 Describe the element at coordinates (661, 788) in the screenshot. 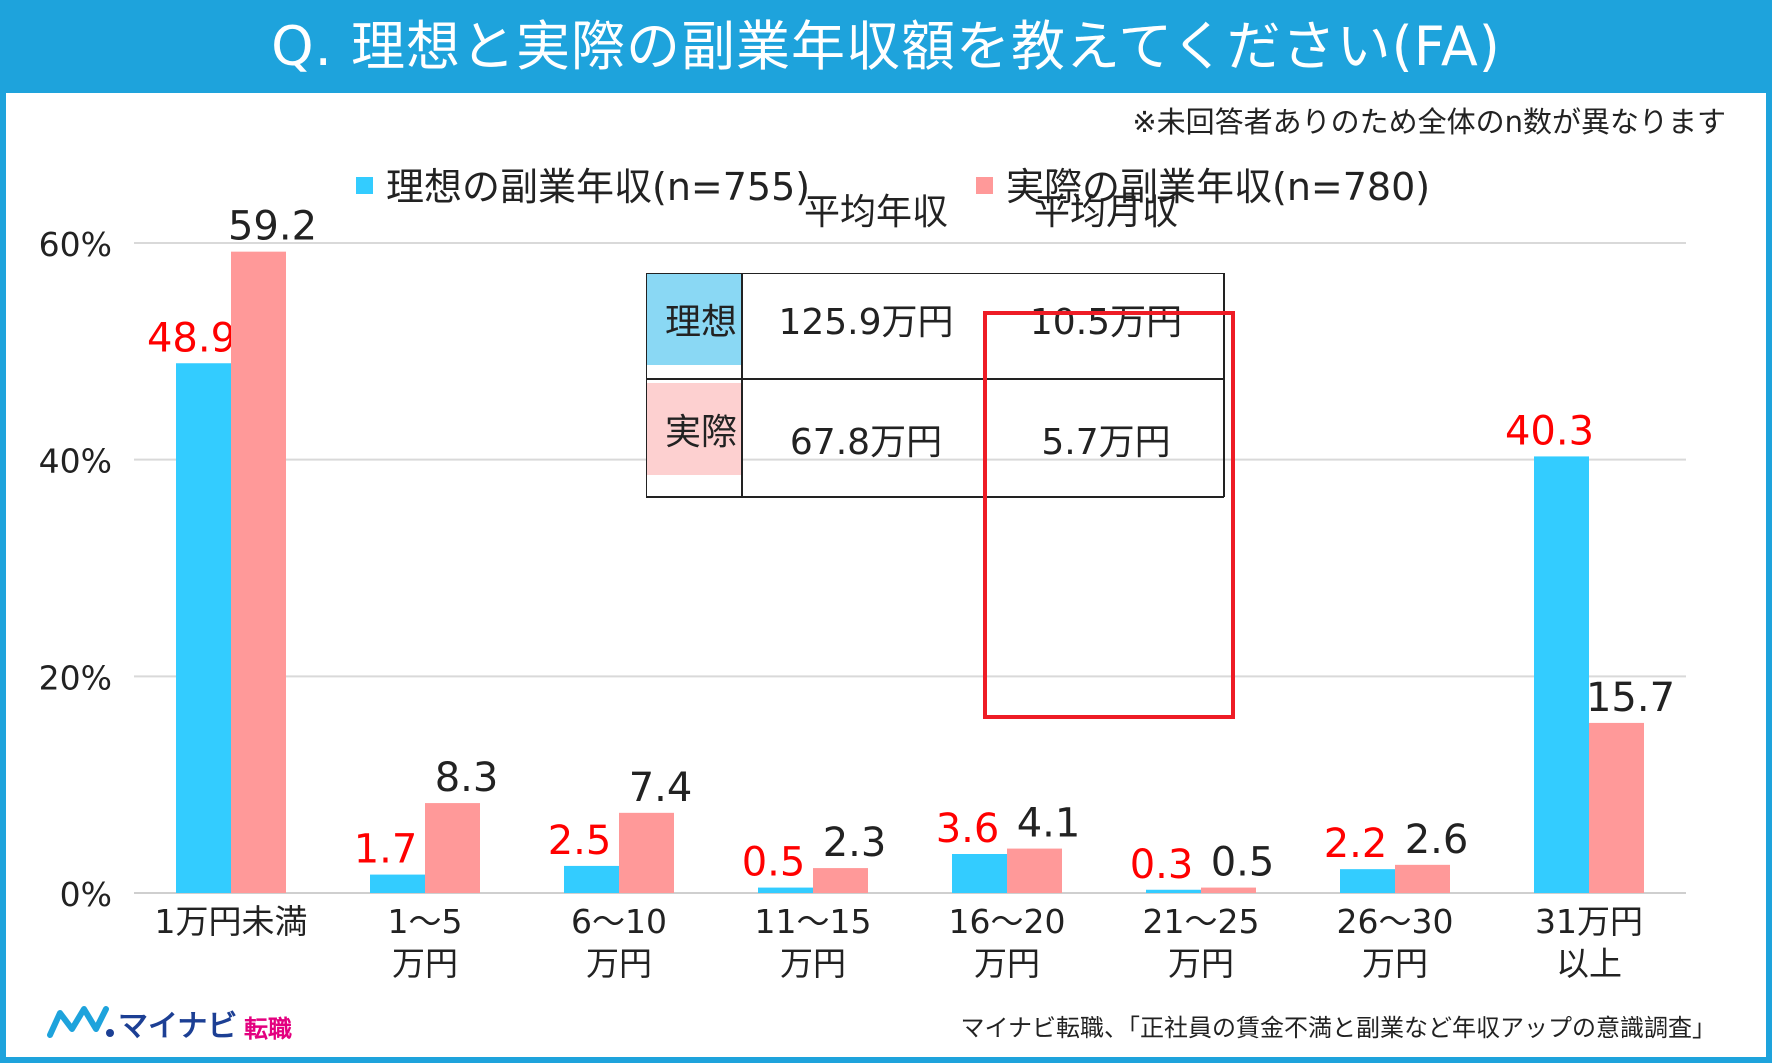

I see `data-label-actual: 7.4` at that location.